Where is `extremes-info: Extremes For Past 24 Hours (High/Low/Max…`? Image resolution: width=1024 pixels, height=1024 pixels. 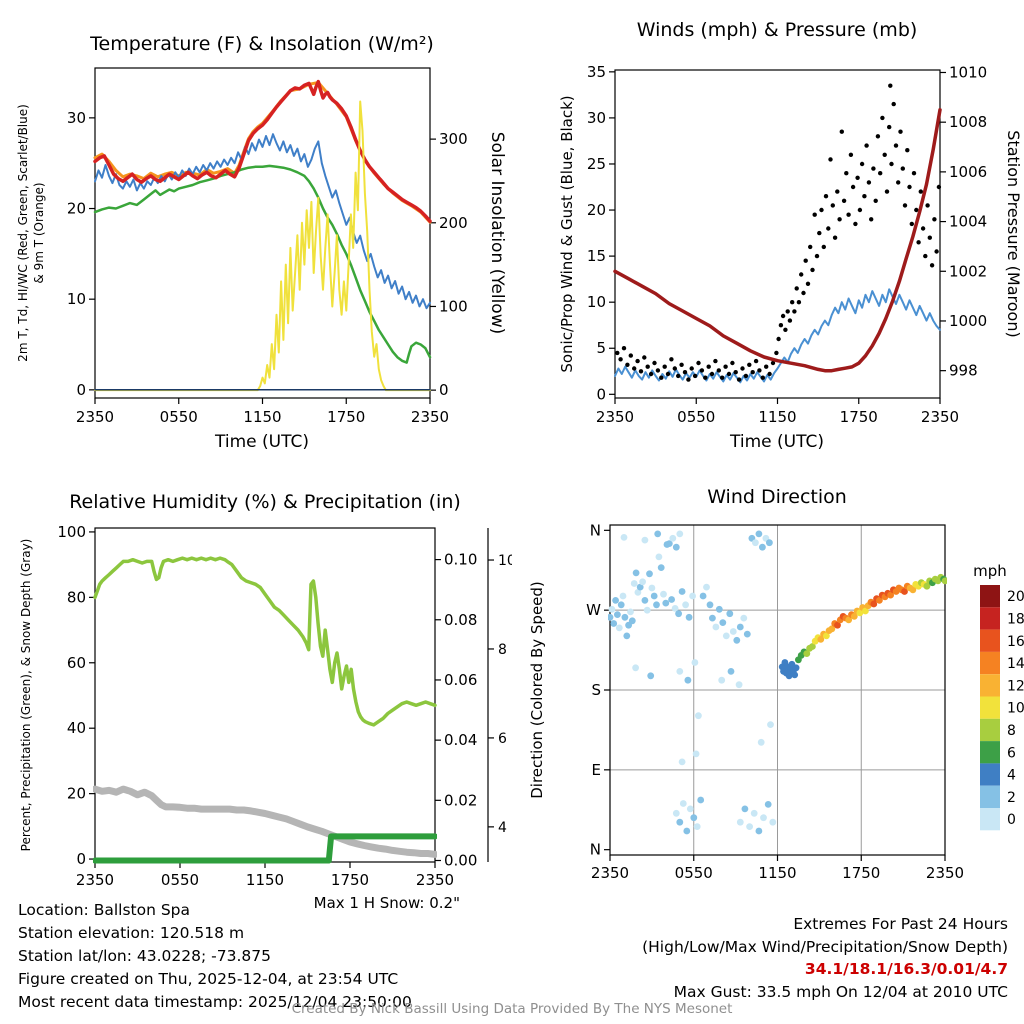
extremes-info: Extremes For Past 24 Hours (High/Low/Max… is located at coordinates (783, 958).